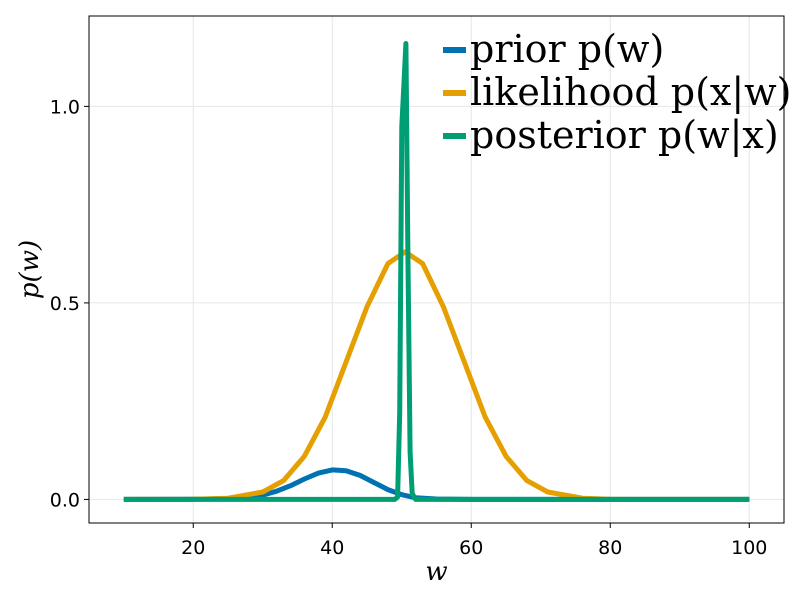 The image size is (800, 600). I want to click on y-tick-label: 0.5, so click(65, 304).